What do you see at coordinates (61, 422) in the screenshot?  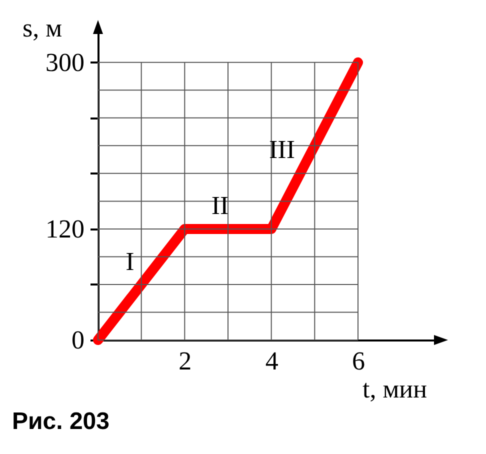 I see `text: Рис. 203` at bounding box center [61, 422].